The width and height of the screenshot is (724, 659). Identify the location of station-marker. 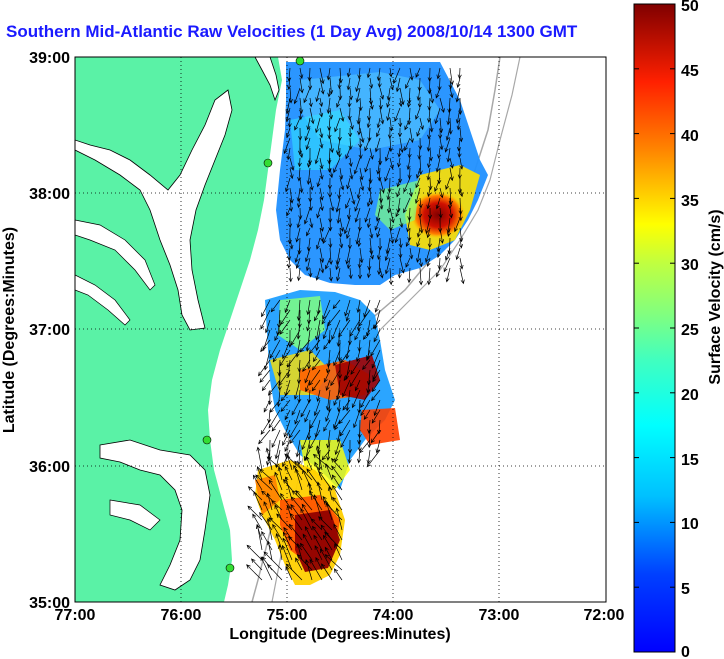
(207, 440).